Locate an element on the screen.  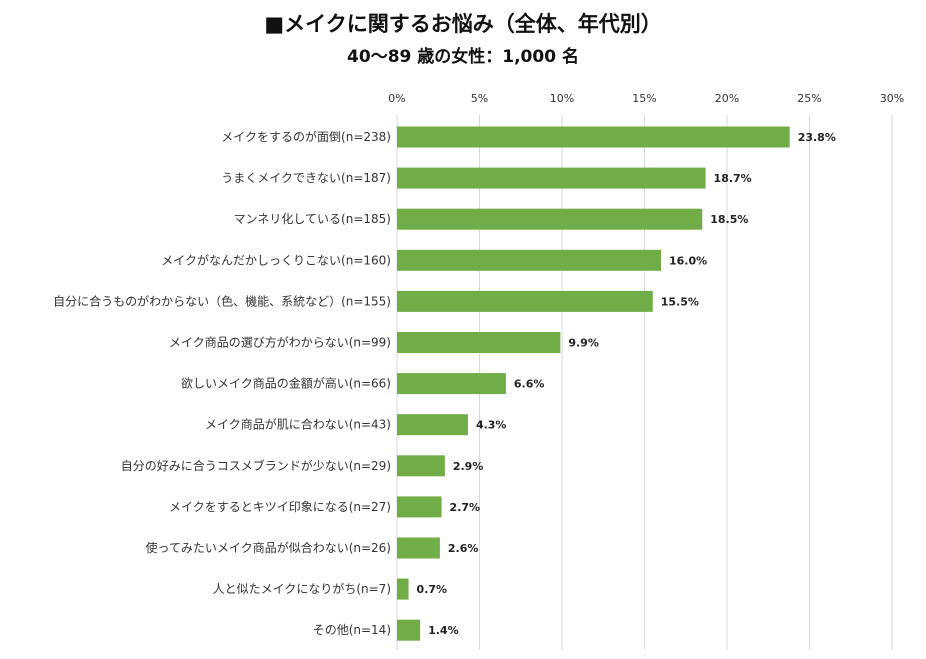
category-label: 欲しいメイク商品の金額が高い(n=66) is located at coordinates (286, 383).